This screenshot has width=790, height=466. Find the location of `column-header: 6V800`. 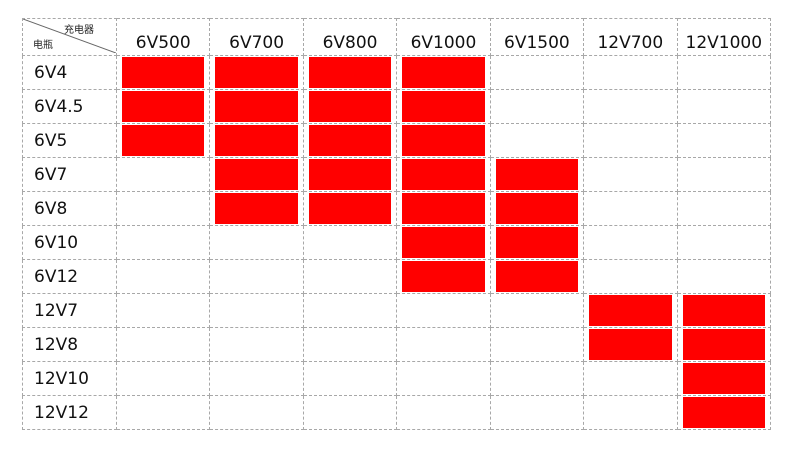

column-header: 6V800 is located at coordinates (350, 37).